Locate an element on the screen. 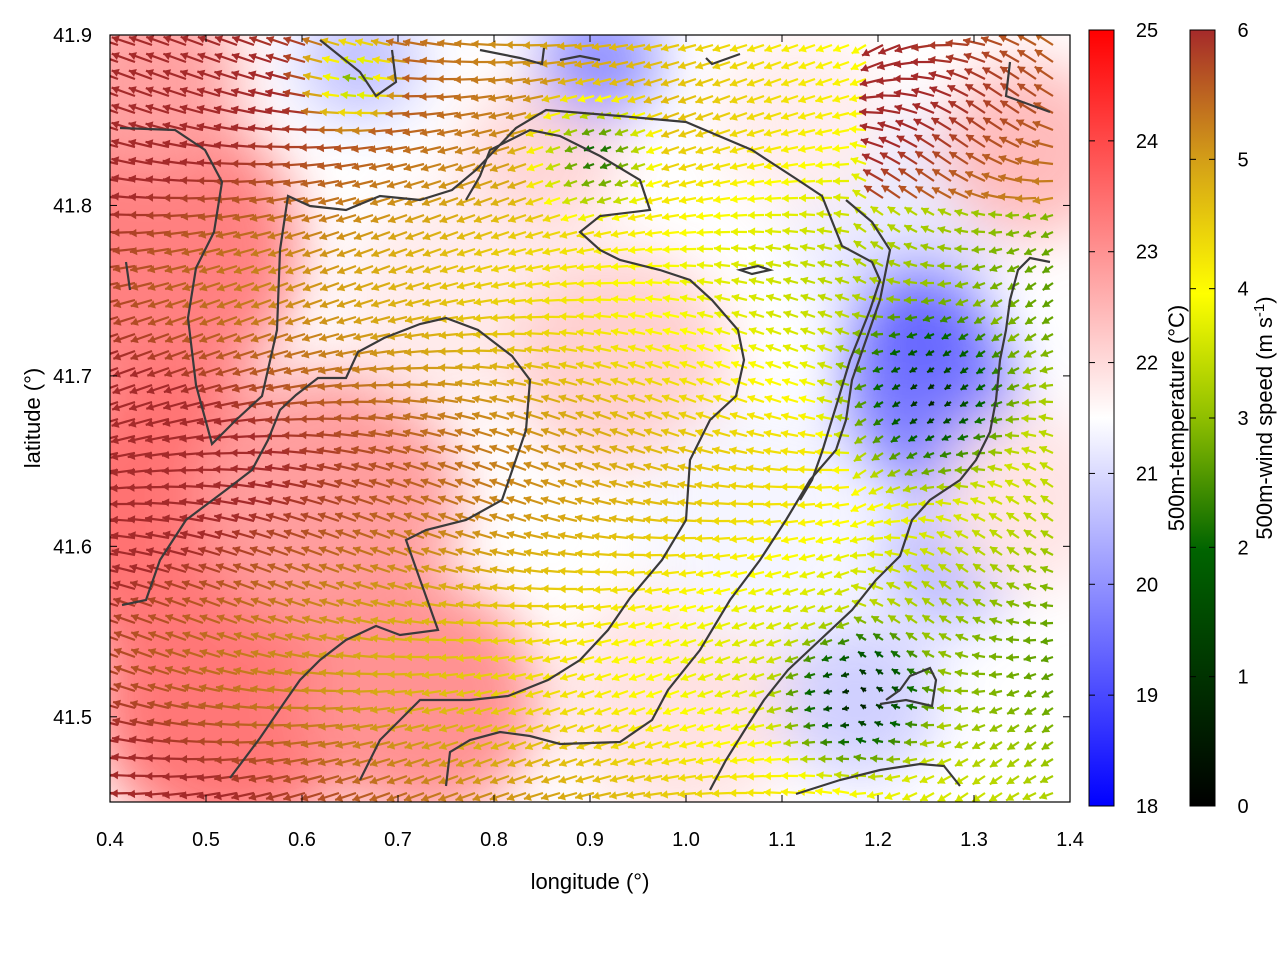  temperature-patch is located at coordinates (920, 330).